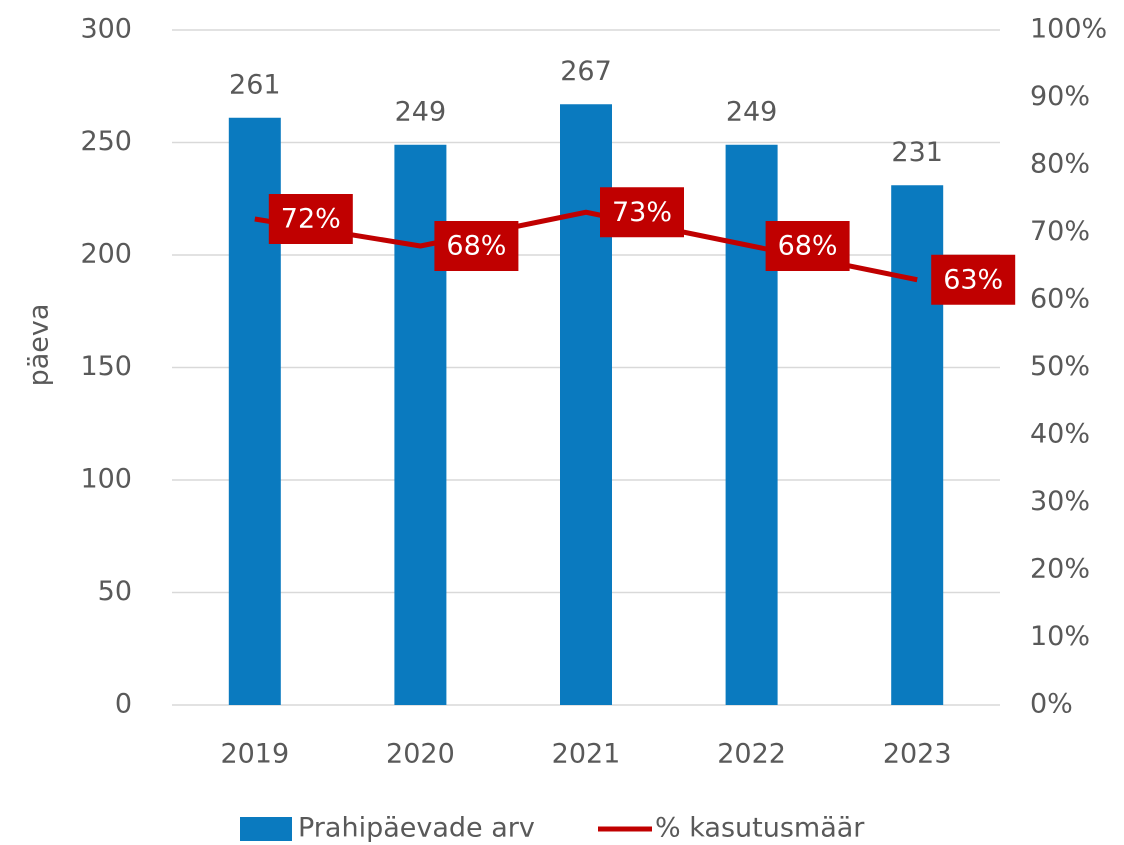 The width and height of the screenshot is (1124, 845). I want to click on y2-tick-label: 90%, so click(1060, 96).